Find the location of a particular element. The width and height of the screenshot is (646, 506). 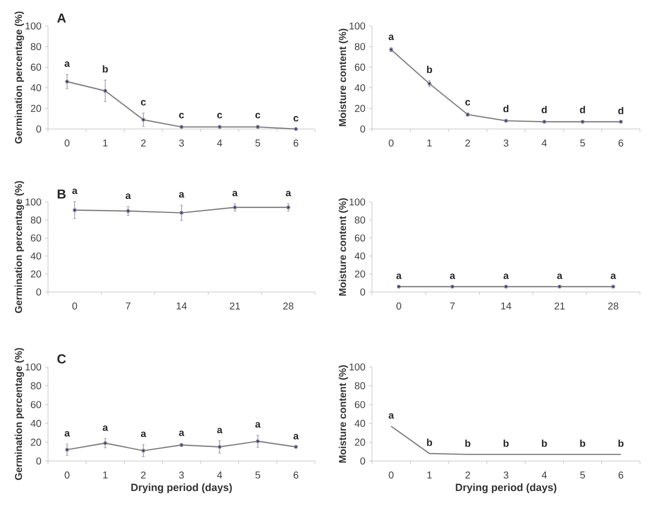

chart-title: A is located at coordinates (61, 18).